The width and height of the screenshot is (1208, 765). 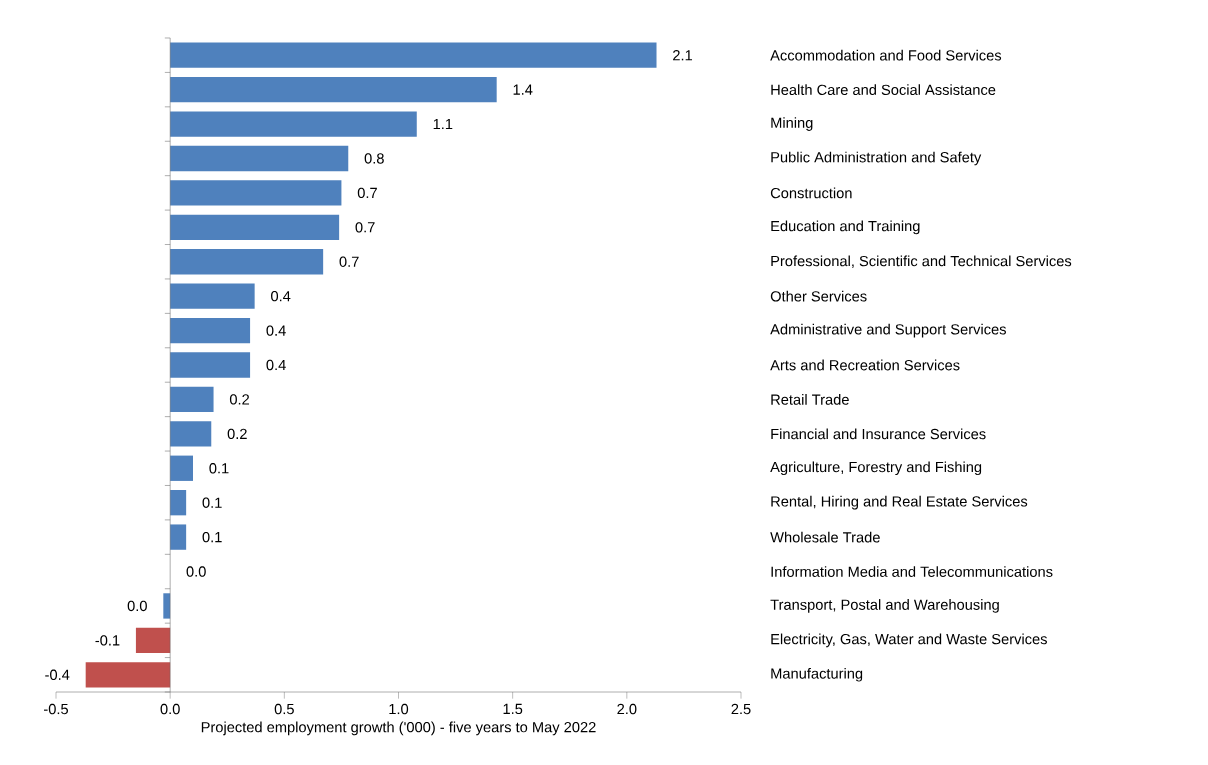 What do you see at coordinates (792, 124) in the screenshot?
I see `y-tick-label: Mining` at bounding box center [792, 124].